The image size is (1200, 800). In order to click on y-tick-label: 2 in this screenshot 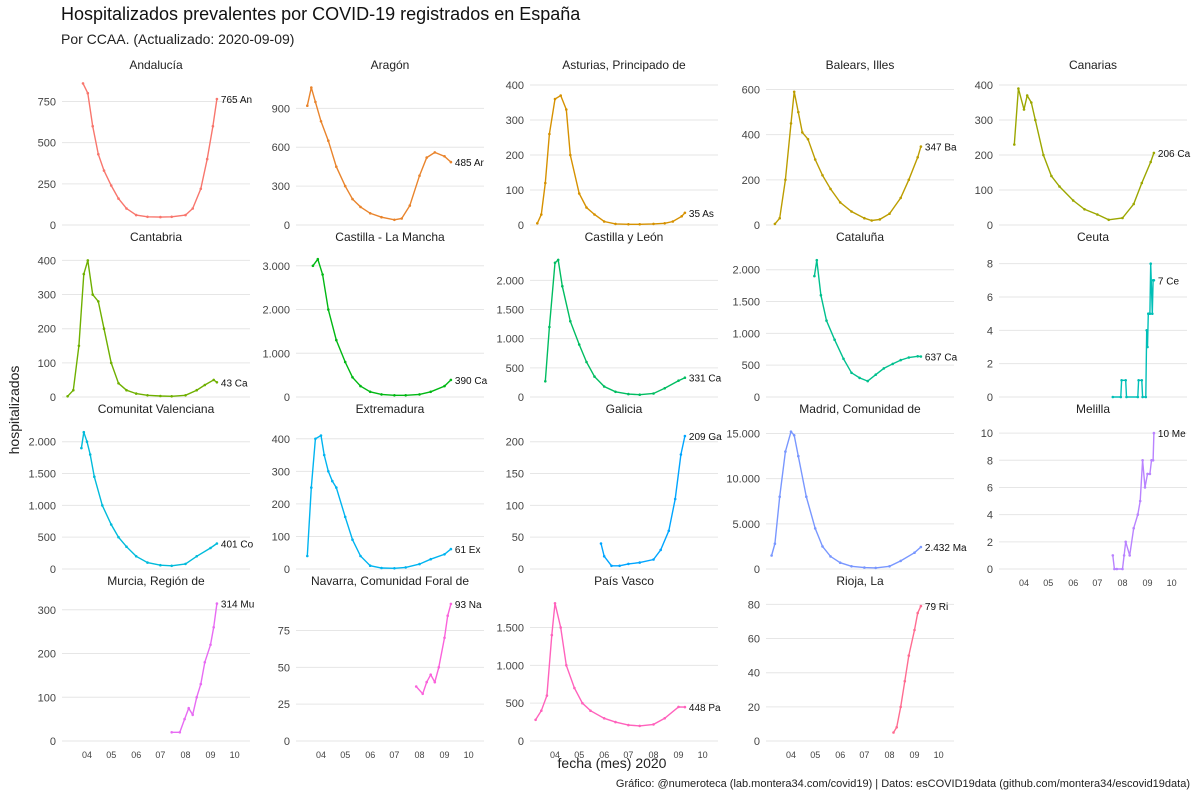, I will do `click(990, 543)`.